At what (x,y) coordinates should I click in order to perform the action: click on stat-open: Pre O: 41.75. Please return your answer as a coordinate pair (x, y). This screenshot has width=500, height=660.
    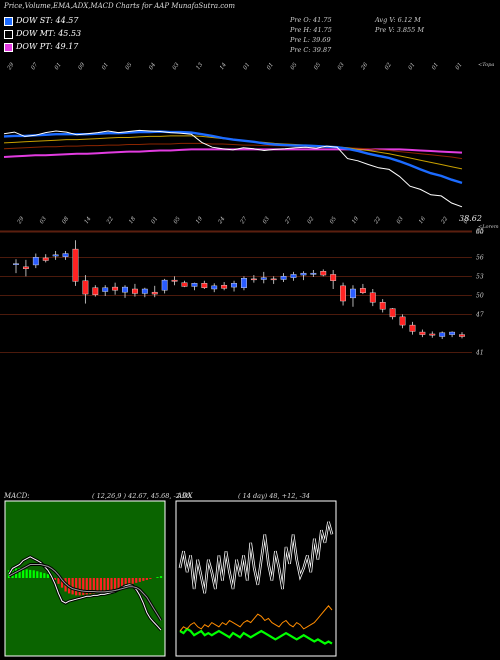
    Looking at the image, I should click on (311, 20).